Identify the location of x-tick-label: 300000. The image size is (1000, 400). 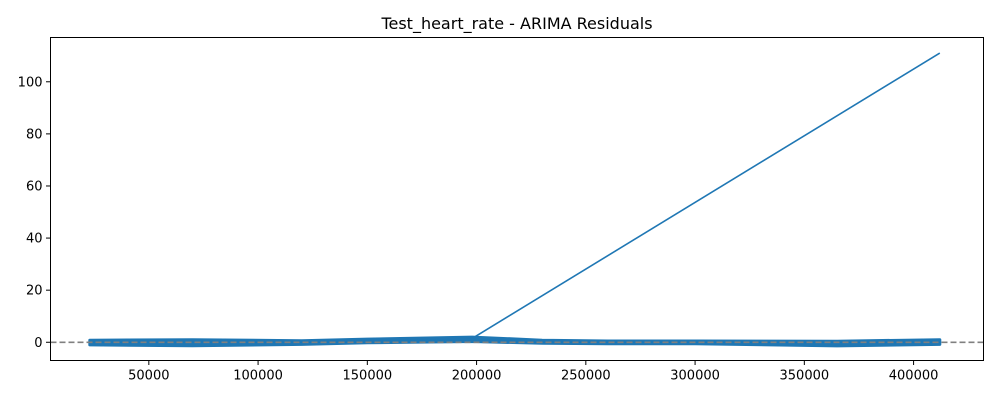
(695, 376).